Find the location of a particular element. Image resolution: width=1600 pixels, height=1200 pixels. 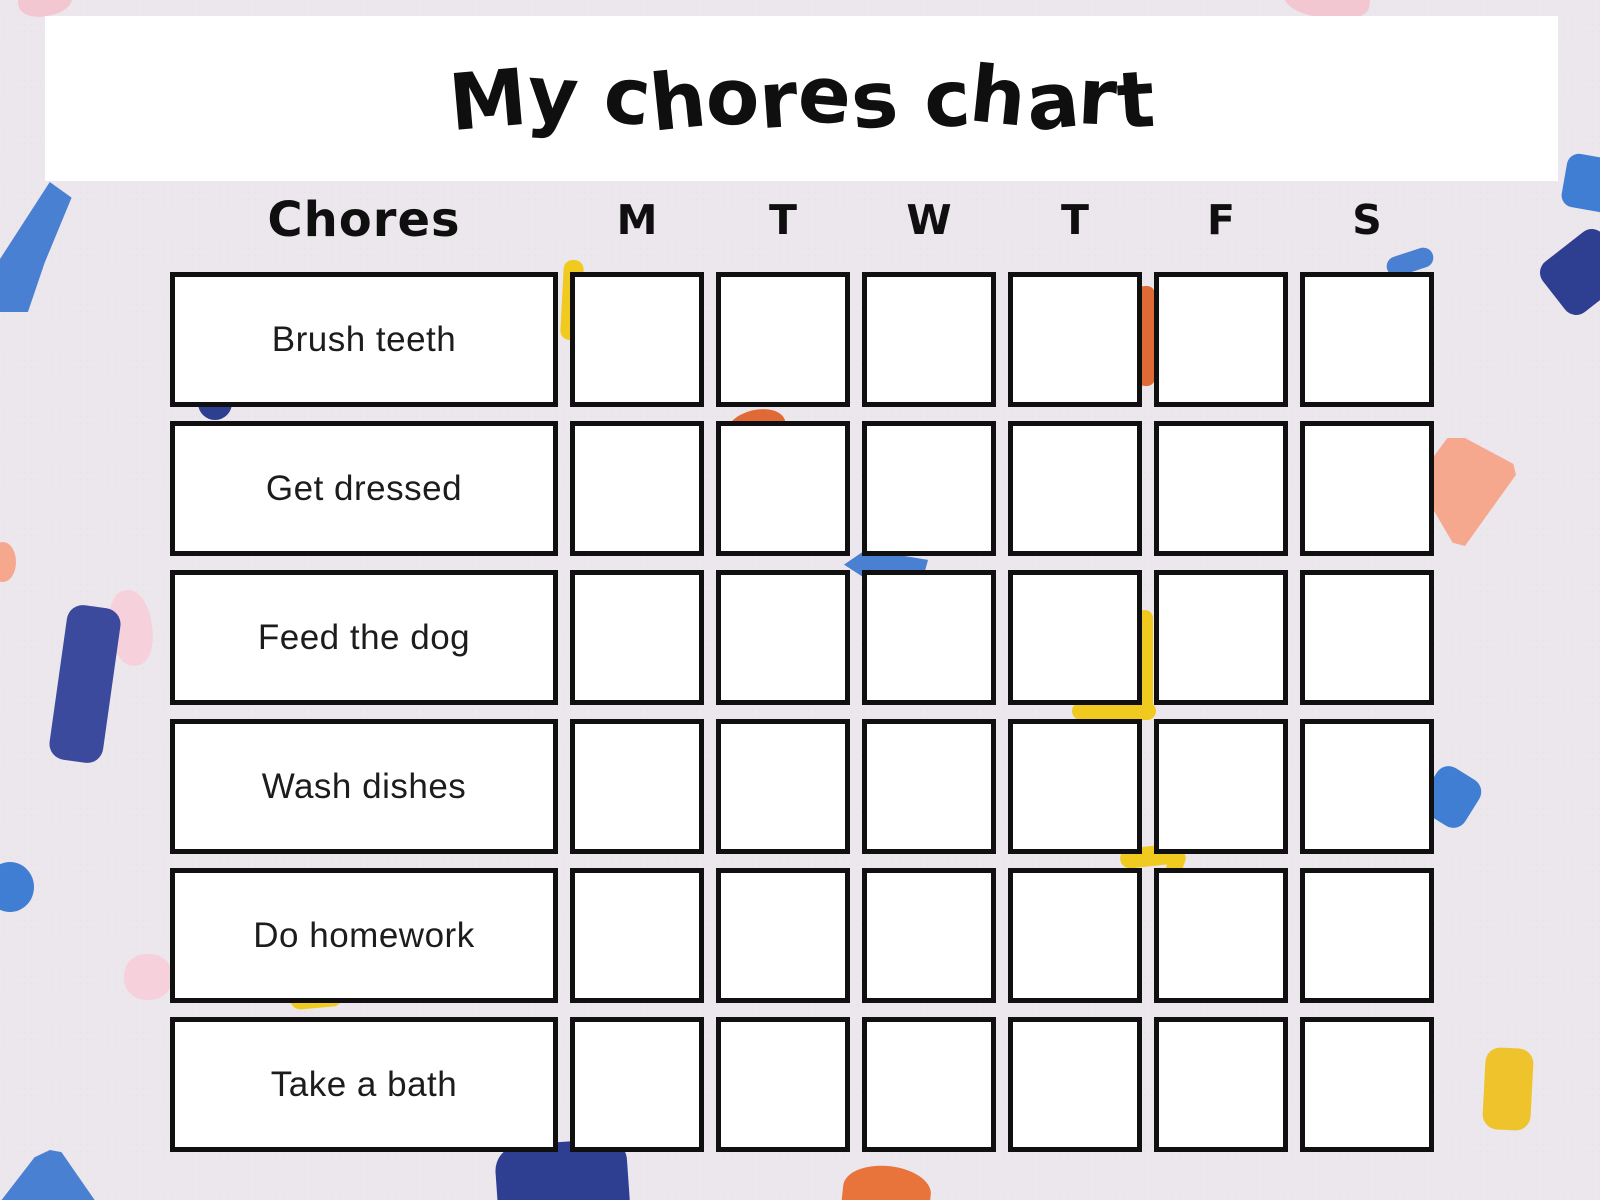

day-header-6: S is located at coordinates (1367, 220).